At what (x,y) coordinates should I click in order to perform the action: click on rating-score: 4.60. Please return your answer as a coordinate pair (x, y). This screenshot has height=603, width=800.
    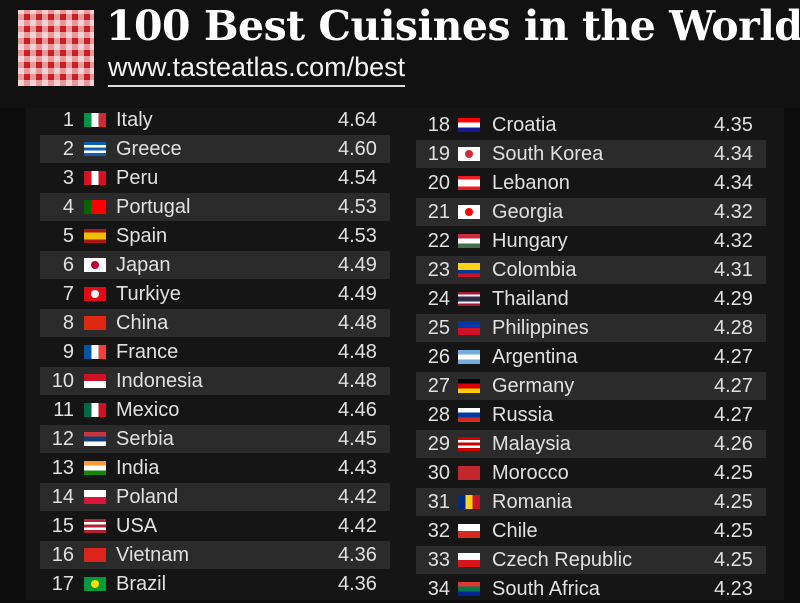
    Looking at the image, I should click on (357, 149).